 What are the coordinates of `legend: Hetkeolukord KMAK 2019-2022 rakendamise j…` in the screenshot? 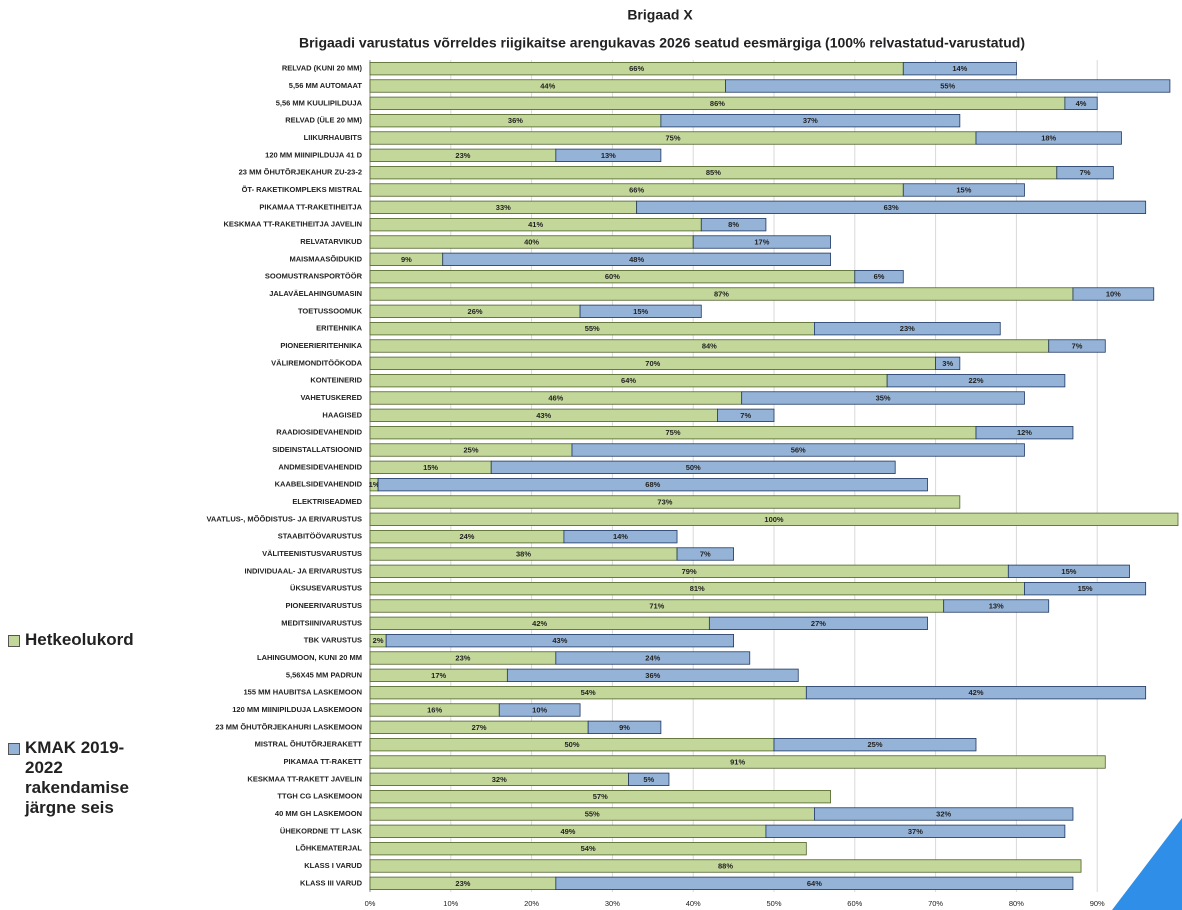 It's located at (78, 768).